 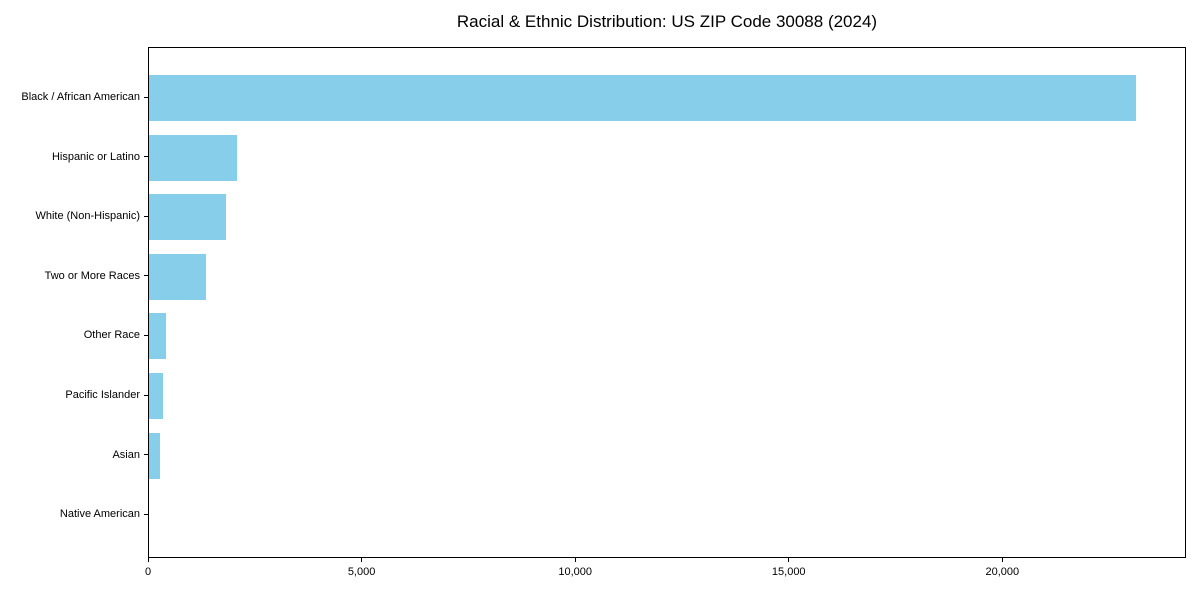 I want to click on x-axis-tick-label: 20,000, so click(x=1002, y=572).